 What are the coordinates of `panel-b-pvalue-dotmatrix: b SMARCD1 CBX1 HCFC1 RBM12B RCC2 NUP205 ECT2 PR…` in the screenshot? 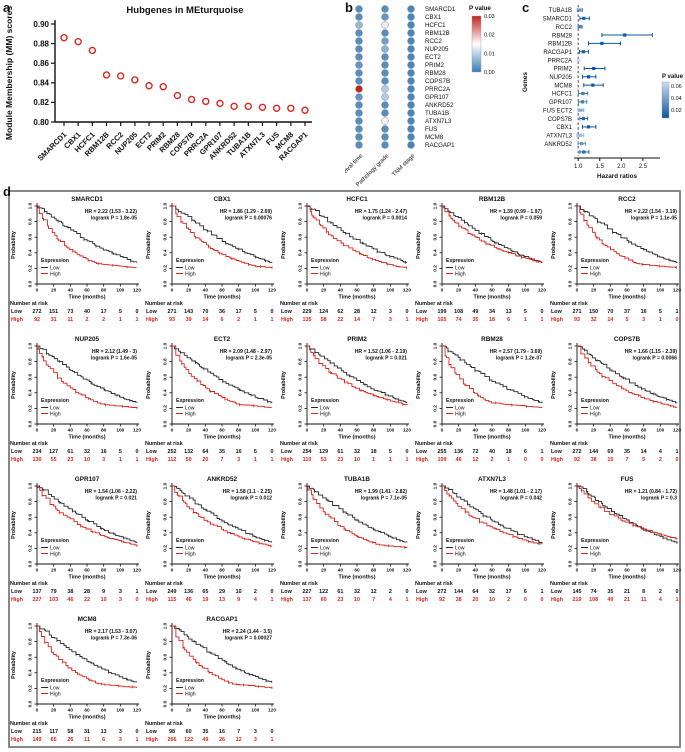 It's located at (432, 94).